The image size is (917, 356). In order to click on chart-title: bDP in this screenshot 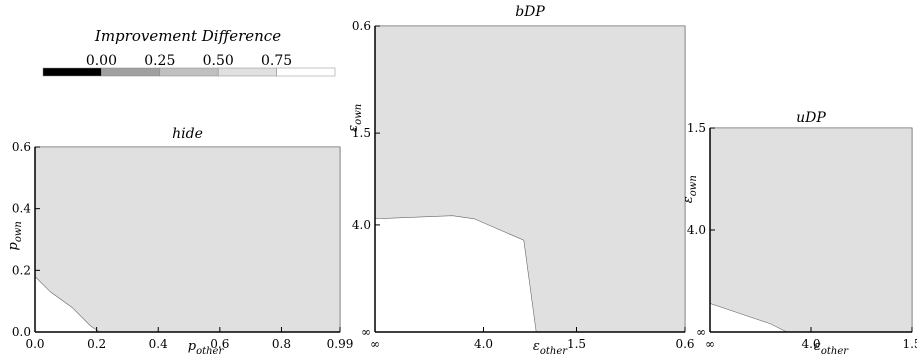, I will do `click(530, 12)`.